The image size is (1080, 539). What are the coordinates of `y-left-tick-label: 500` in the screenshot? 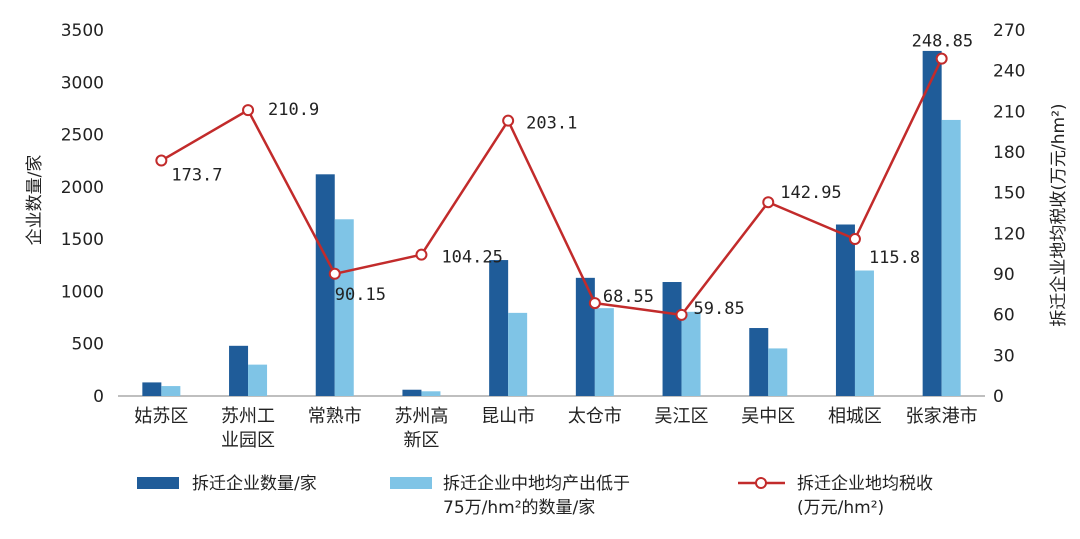 It's located at (88, 345).